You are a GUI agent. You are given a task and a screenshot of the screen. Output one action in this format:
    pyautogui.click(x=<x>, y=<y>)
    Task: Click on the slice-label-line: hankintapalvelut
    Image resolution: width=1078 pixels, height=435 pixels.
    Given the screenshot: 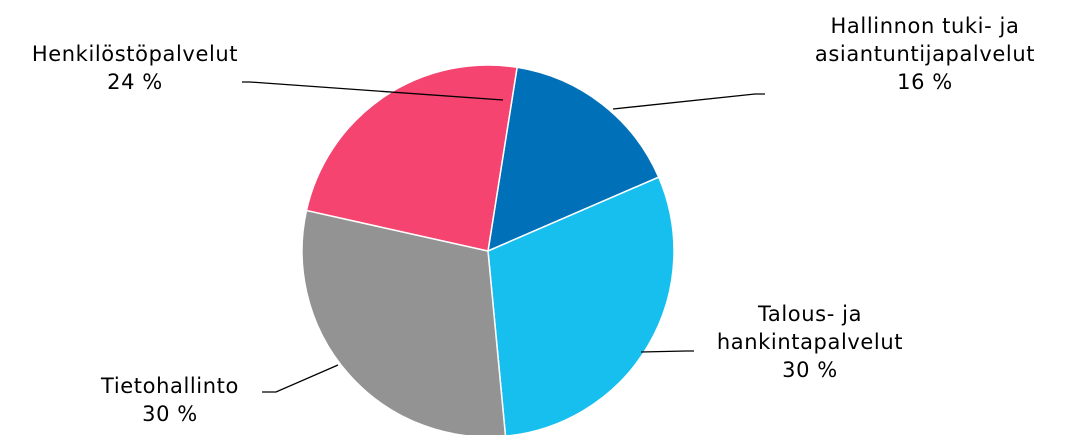 What is the action you would take?
    pyautogui.click(x=810, y=342)
    